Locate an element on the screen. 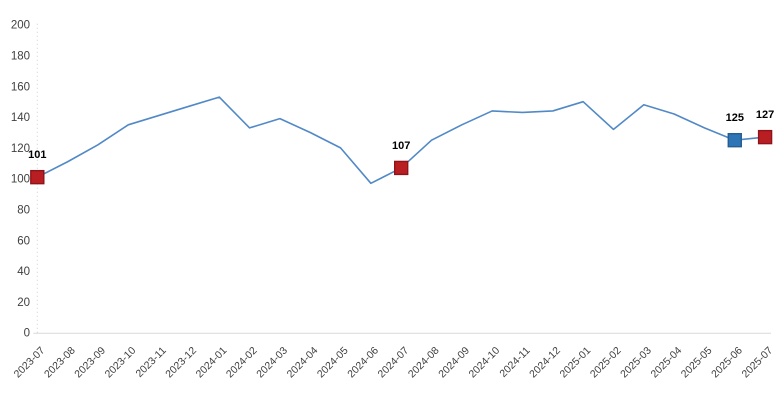 The height and width of the screenshot is (401, 783). x-axis-tick-label: 2023-08 is located at coordinates (60, 363).